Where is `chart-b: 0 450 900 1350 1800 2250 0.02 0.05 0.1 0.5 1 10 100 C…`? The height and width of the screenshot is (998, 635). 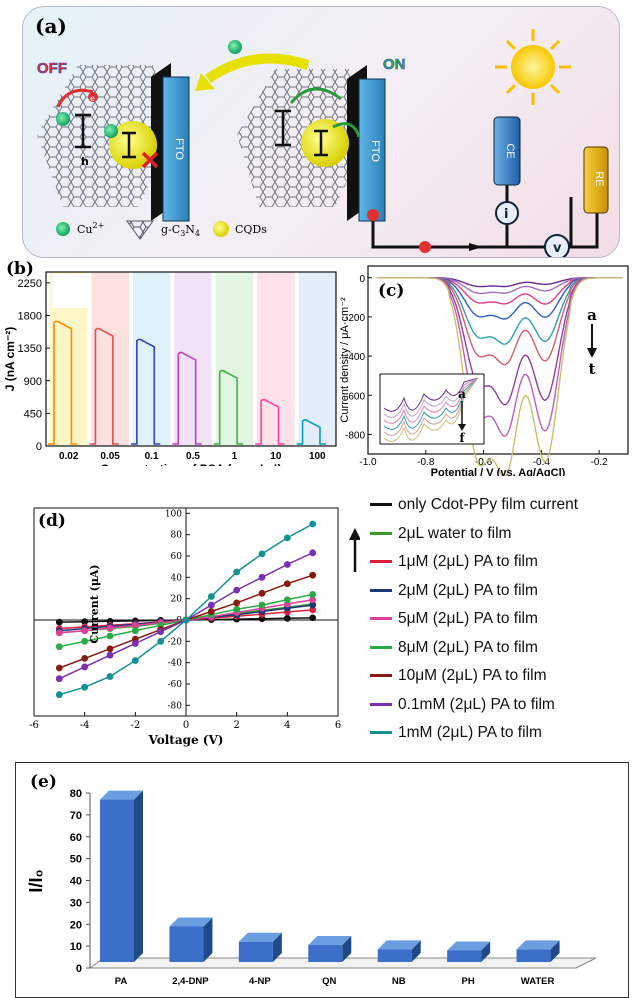
chart-b: 0 450 900 1350 1800 2250 0.02 0.05 0.1 0.5 1 10 100 C… is located at coordinates (172, 362).